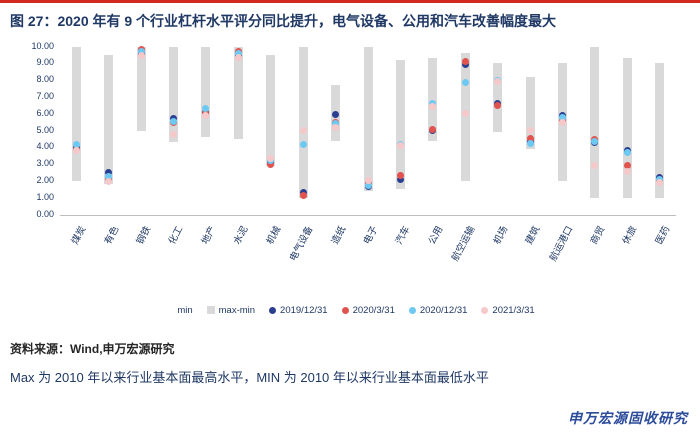  I want to click on y-axis-tick-label: 1.00, so click(45, 196).